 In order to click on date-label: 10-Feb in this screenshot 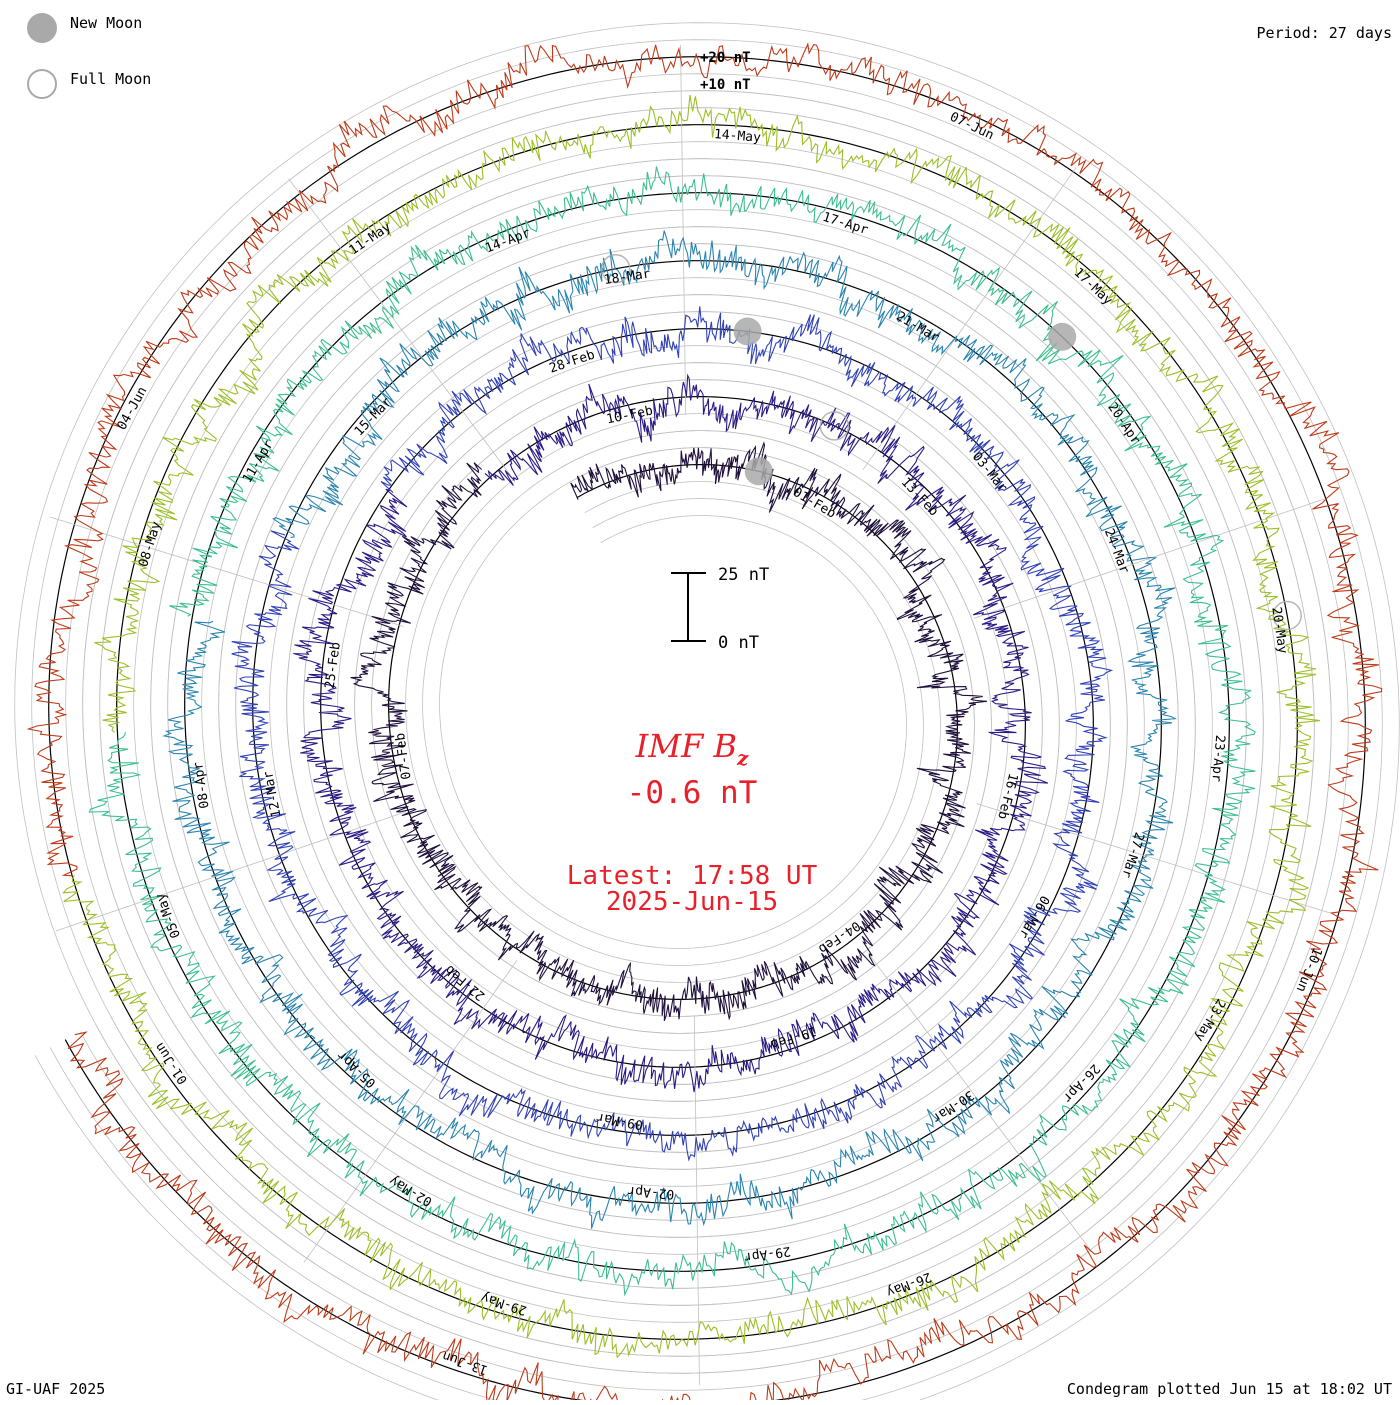, I will do `click(629, 415)`.